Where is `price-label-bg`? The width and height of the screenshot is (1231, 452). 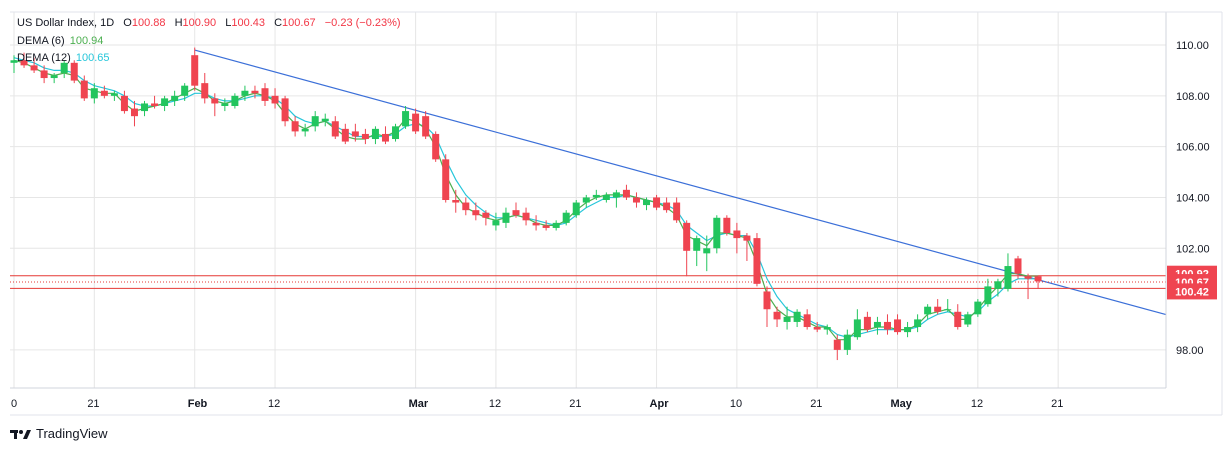 price-label-bg is located at coordinates (1192, 291).